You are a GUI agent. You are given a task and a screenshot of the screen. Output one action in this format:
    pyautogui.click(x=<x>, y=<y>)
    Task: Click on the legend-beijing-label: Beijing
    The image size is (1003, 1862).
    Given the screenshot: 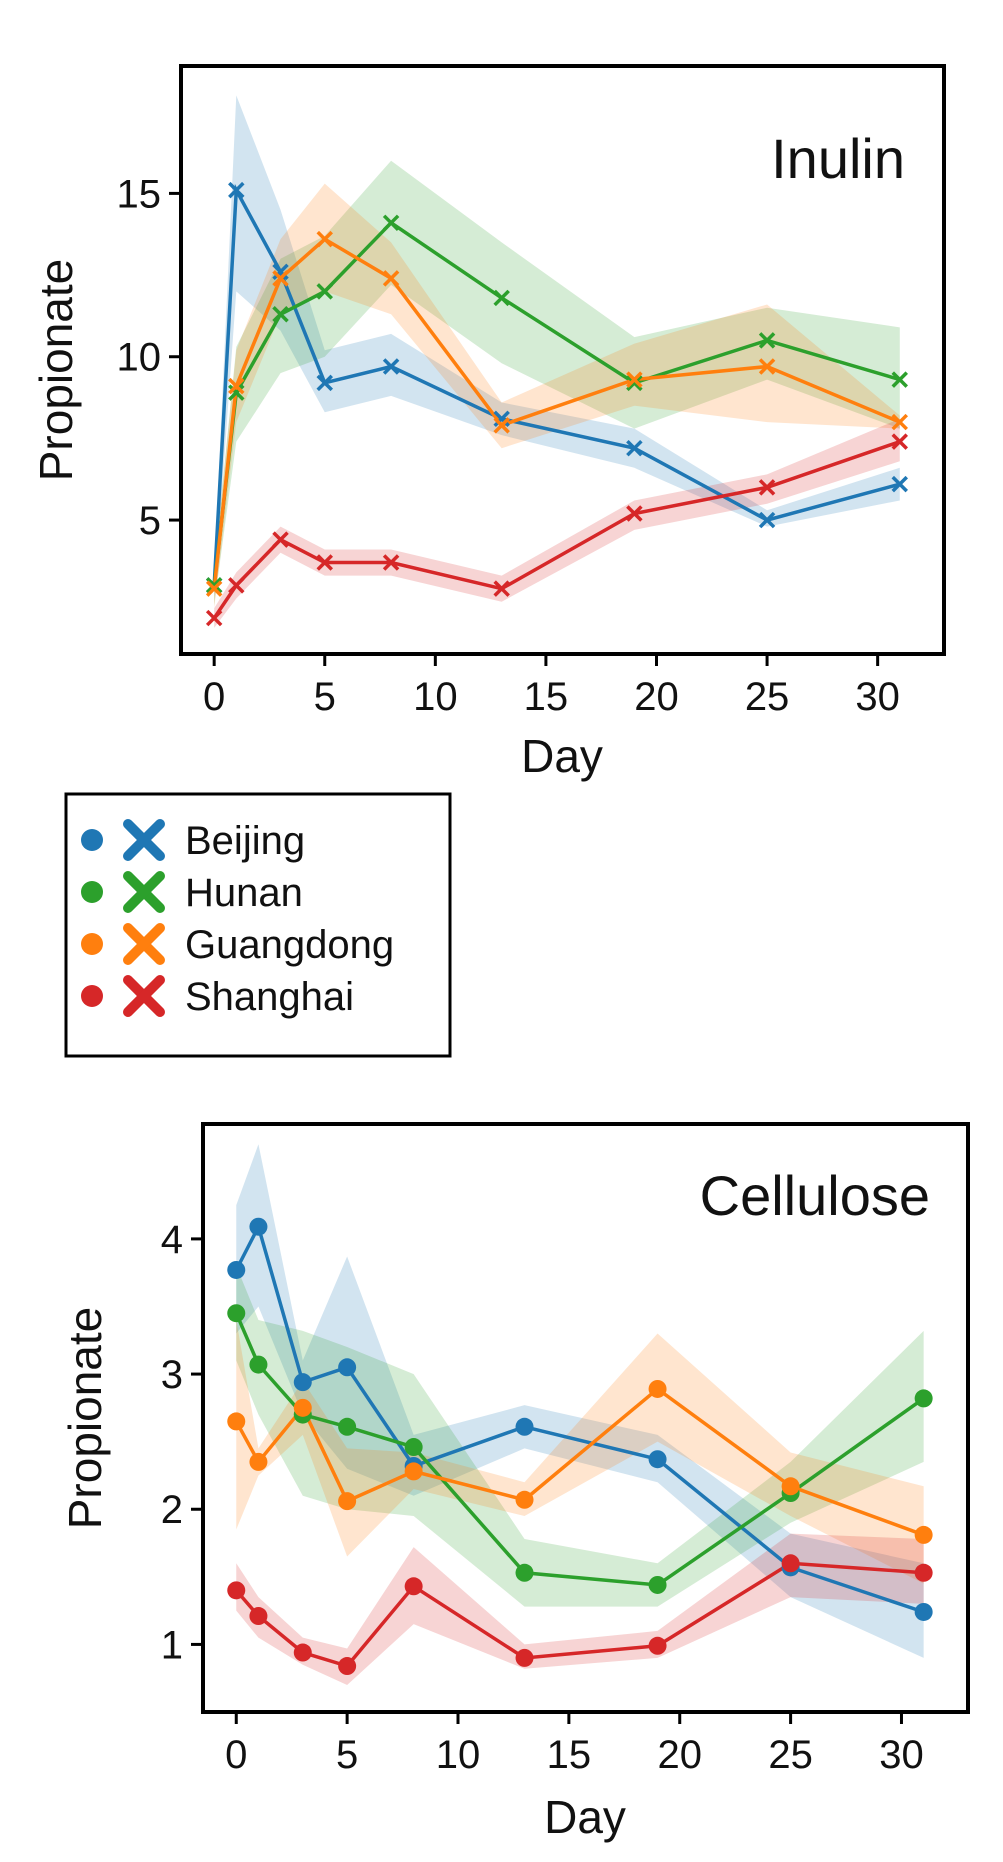 What is the action you would take?
    pyautogui.click(x=245, y=841)
    